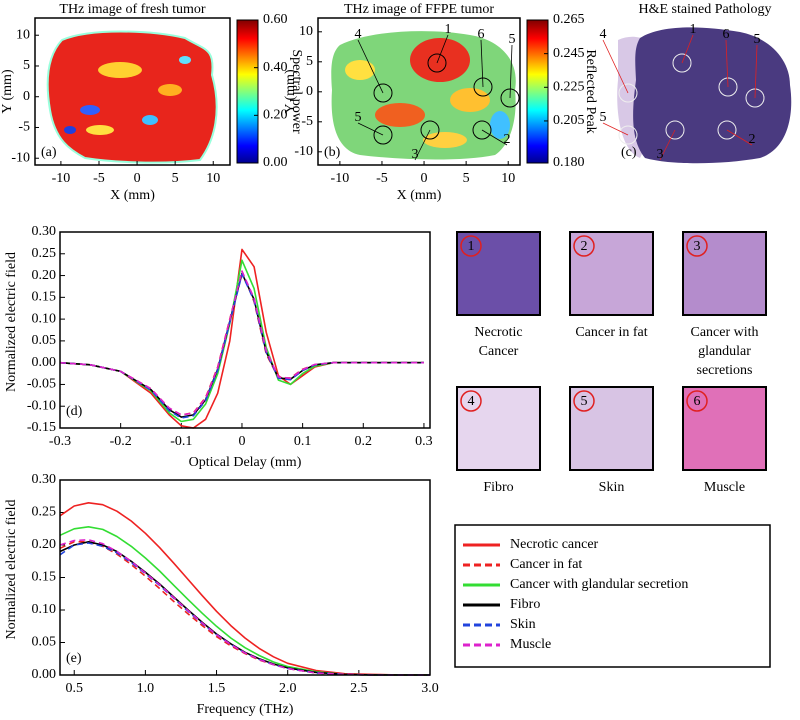  I want to click on annotation-label: 4, so click(603, 34).